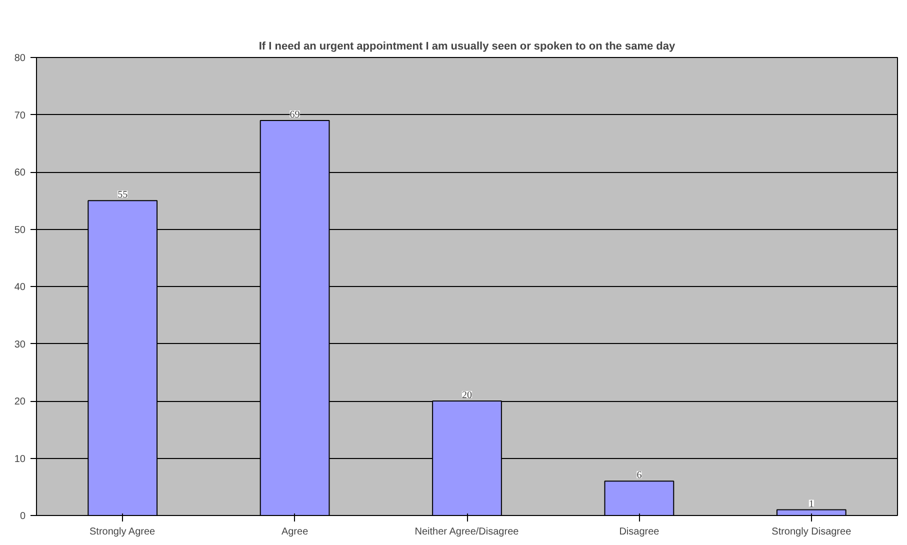 Image resolution: width=907 pixels, height=545 pixels. Describe the element at coordinates (467, 395) in the screenshot. I see `data-label: 20` at that location.